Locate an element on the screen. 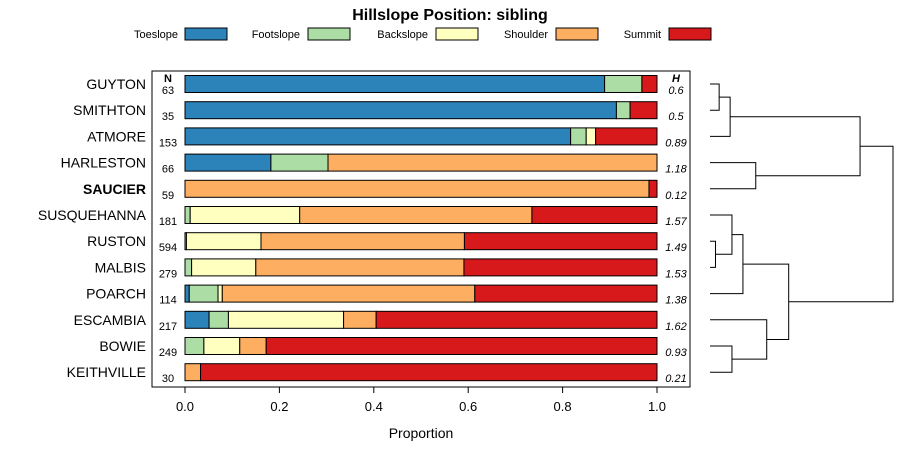 Image resolution: width=900 pixels, height=460 pixels. x-axis: 0.0 0.2 0.4 0.6 0.8 1.0 is located at coordinates (421, 400).